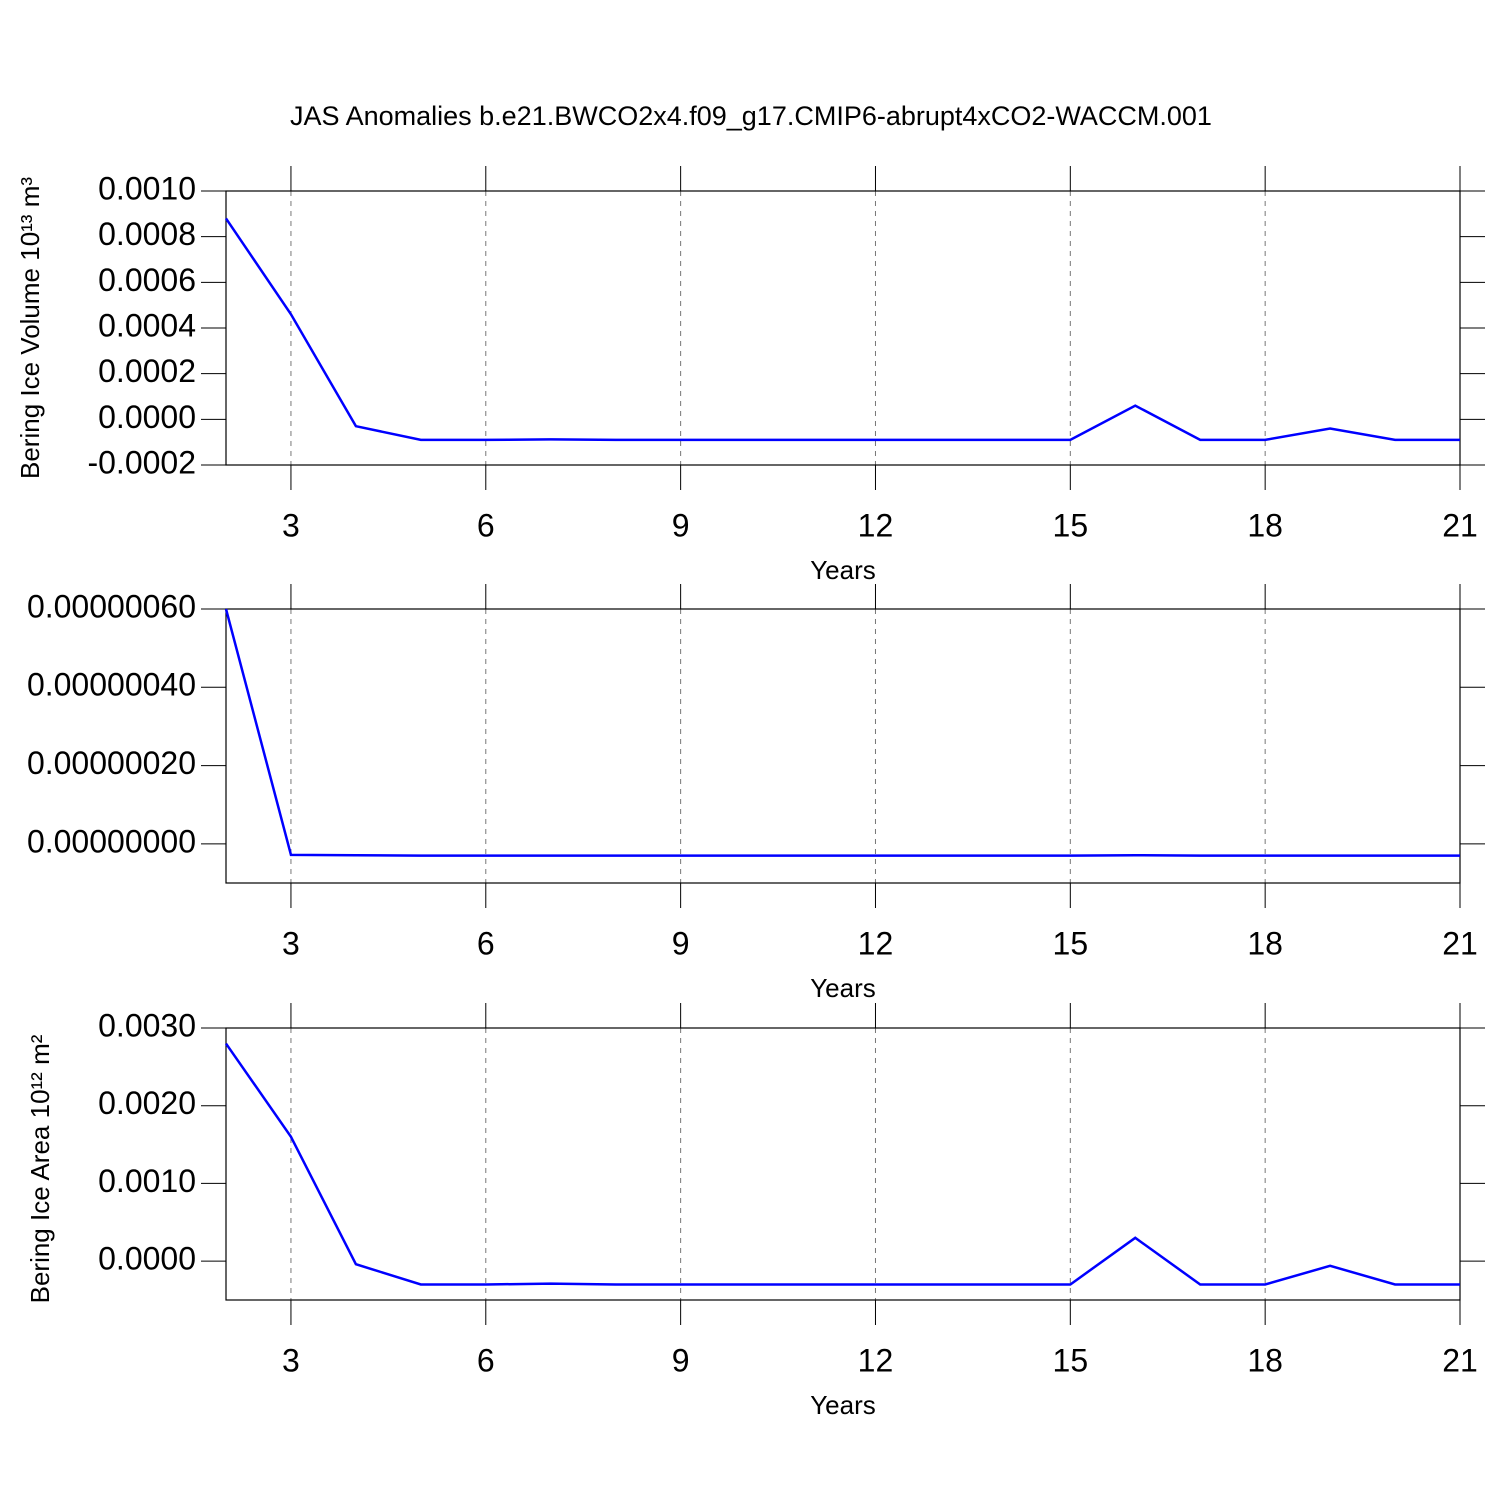  I want to click on y-tick-label: 0.00000040, so click(111, 685).